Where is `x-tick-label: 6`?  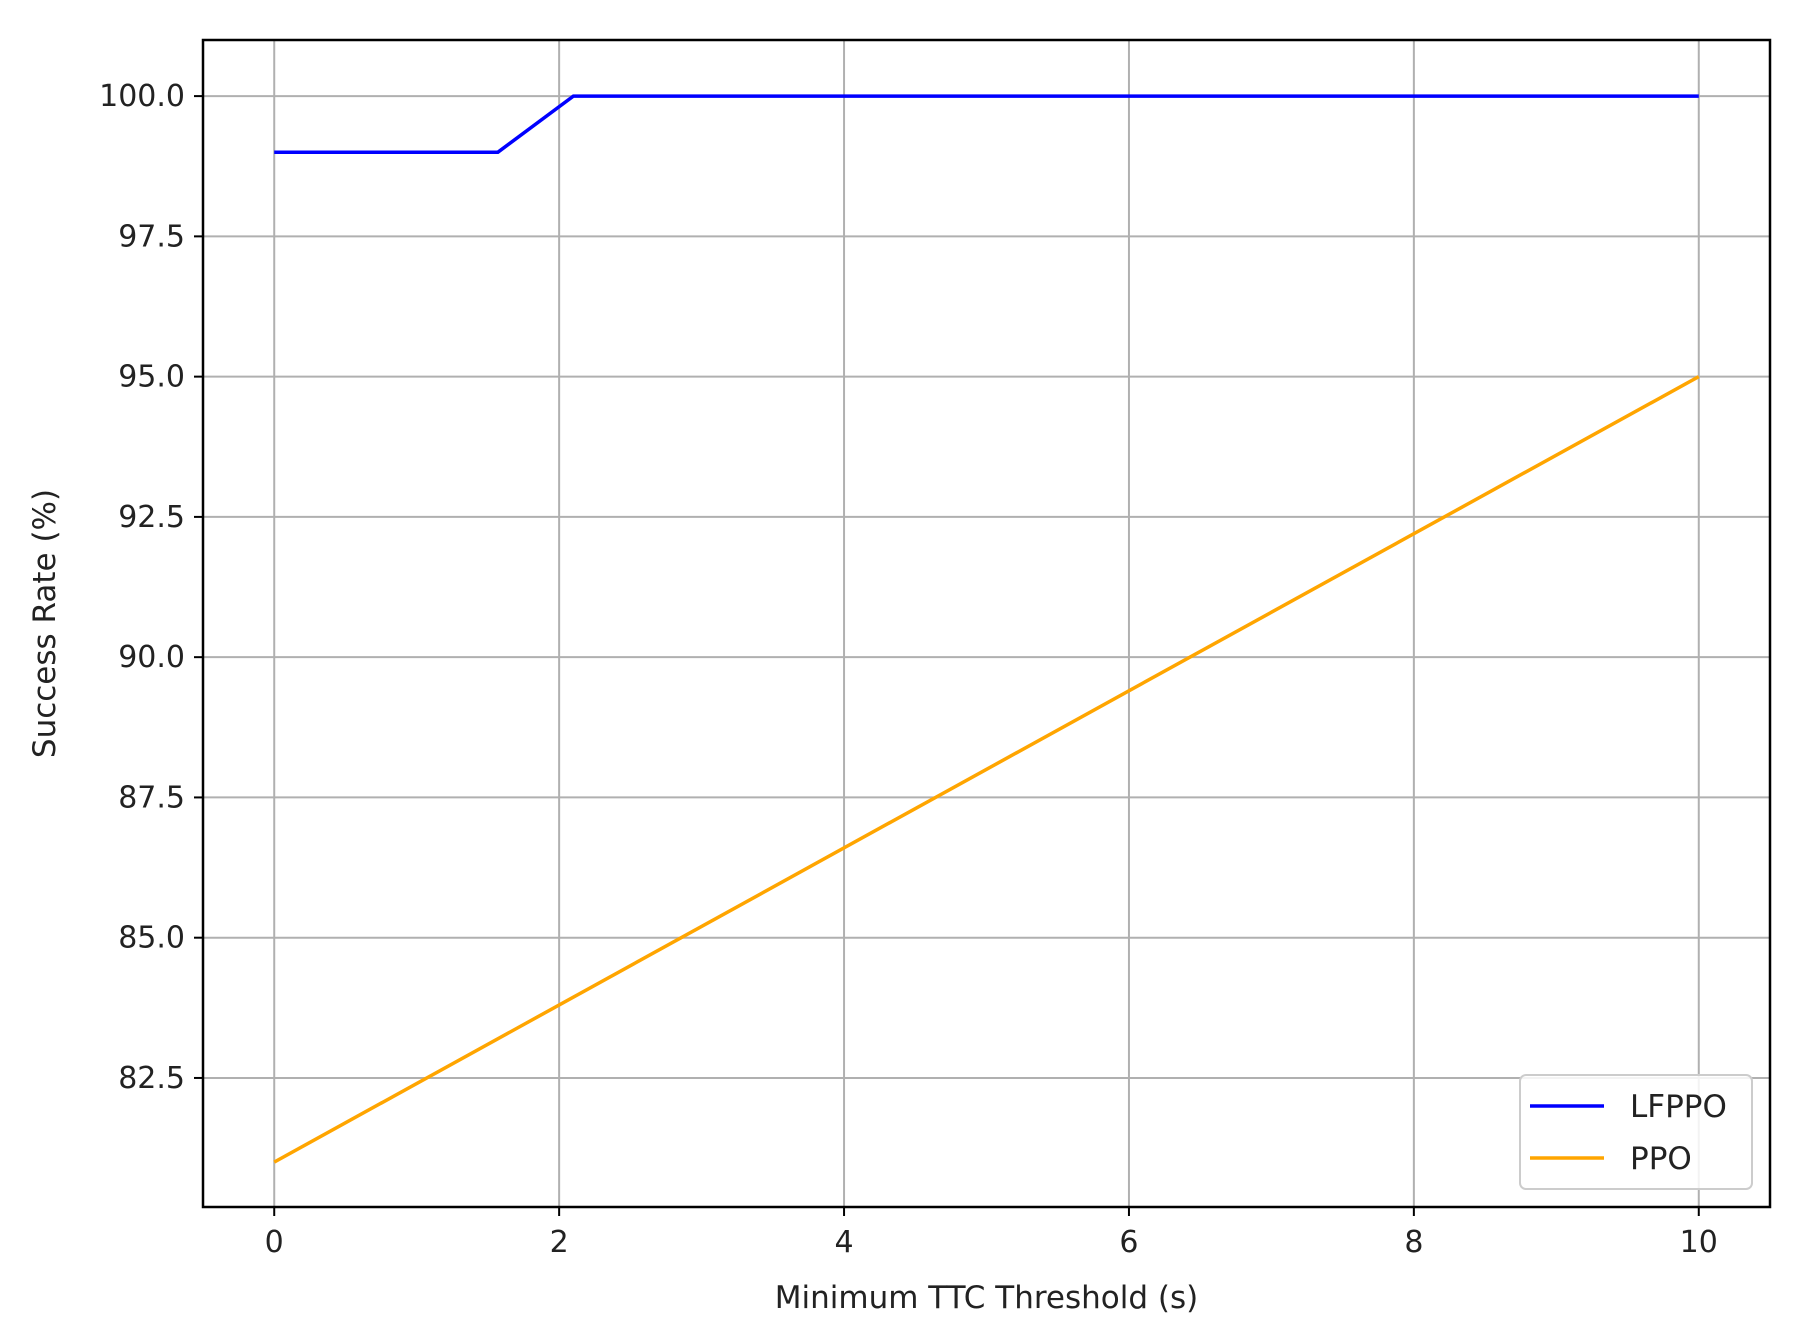
x-tick-label: 6 is located at coordinates (1128, 1242).